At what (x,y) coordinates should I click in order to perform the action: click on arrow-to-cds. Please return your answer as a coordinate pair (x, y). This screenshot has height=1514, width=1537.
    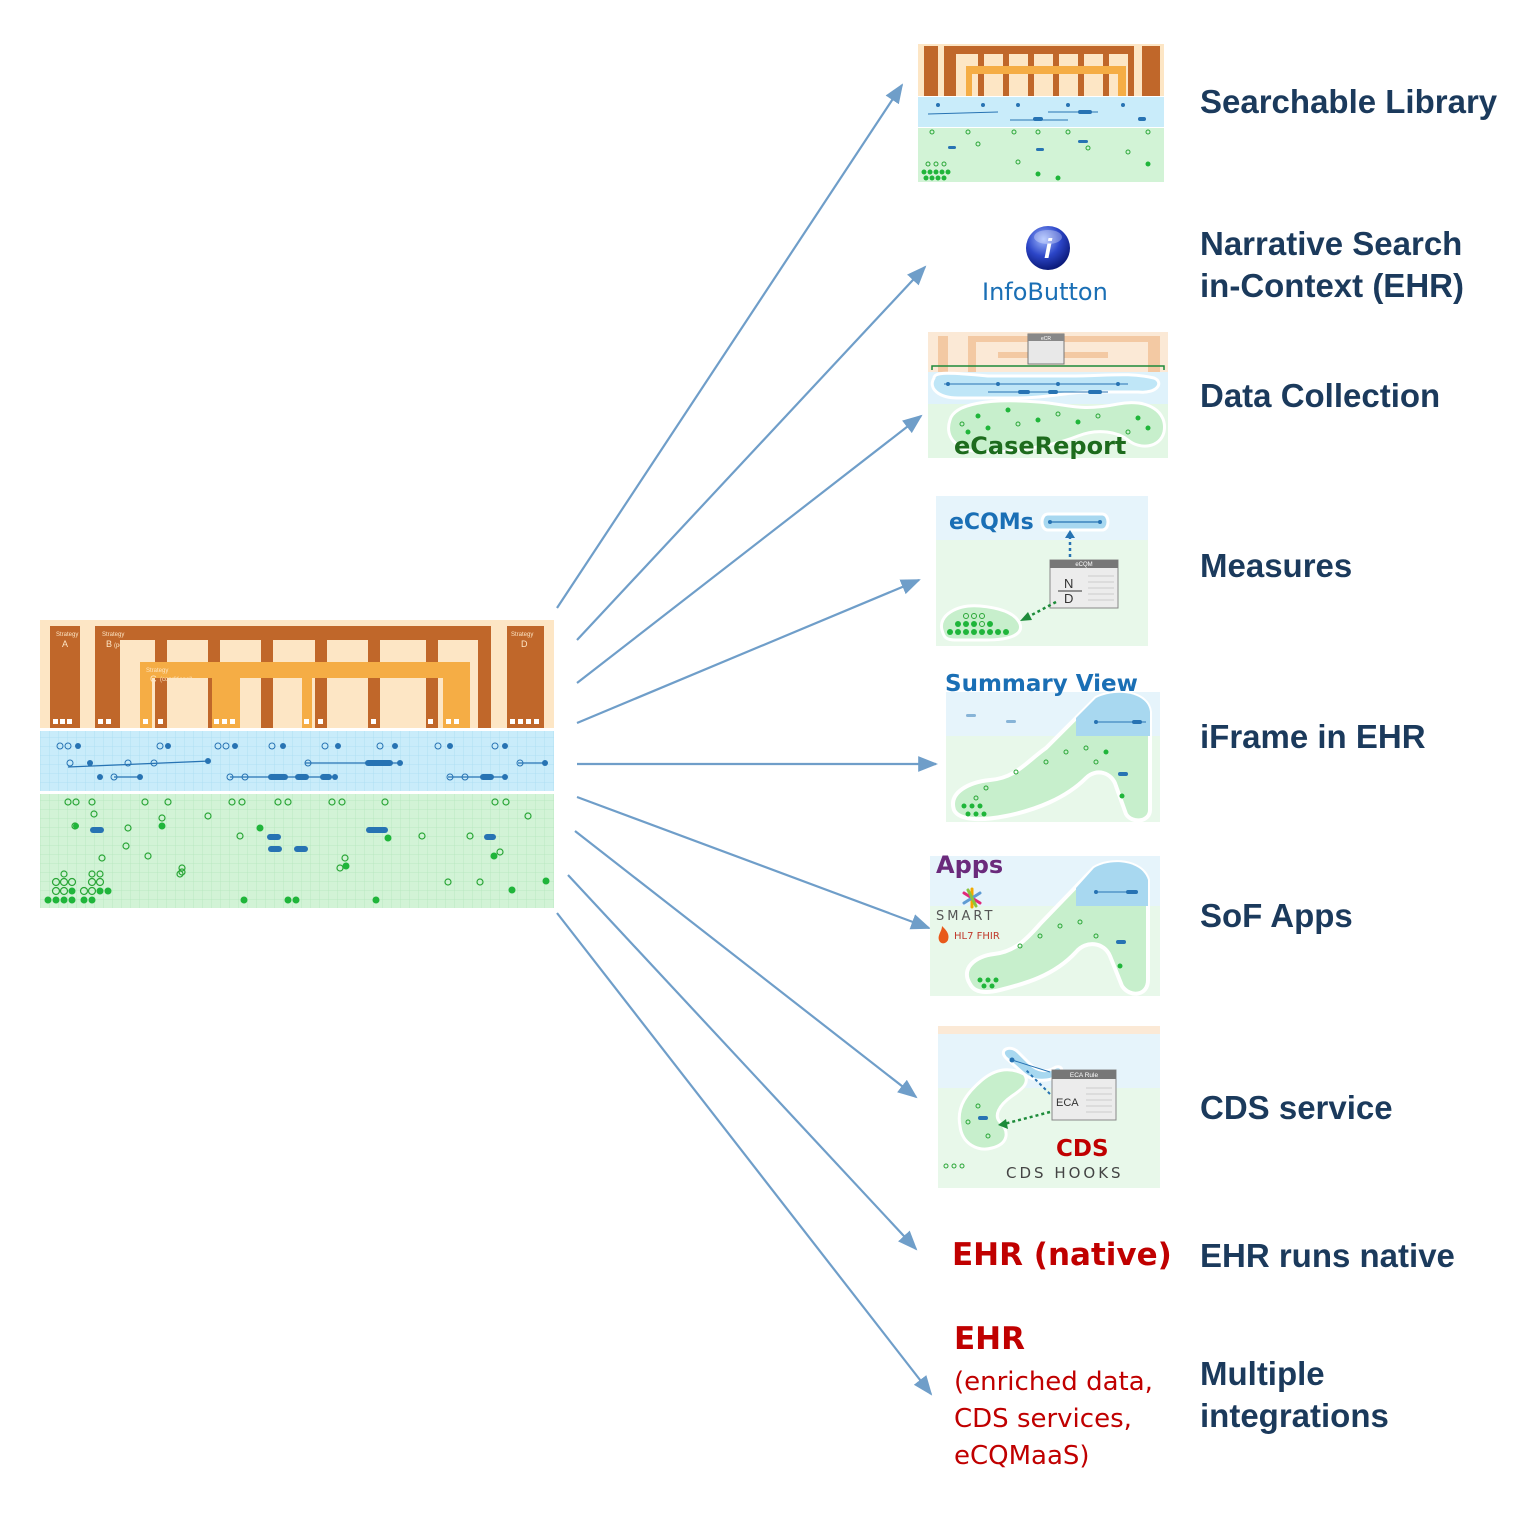
    Looking at the image, I should click on (745, 964).